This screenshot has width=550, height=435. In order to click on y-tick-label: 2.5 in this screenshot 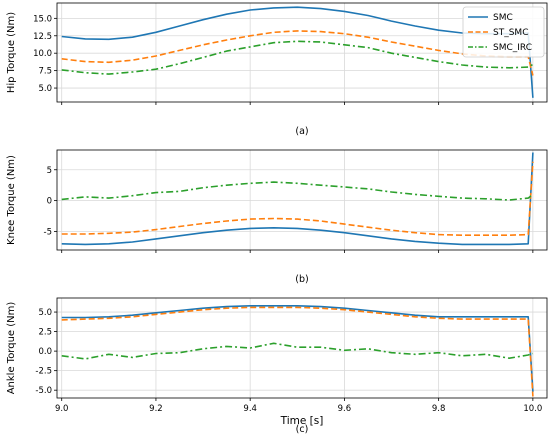, I will do `click(45, 333)`.